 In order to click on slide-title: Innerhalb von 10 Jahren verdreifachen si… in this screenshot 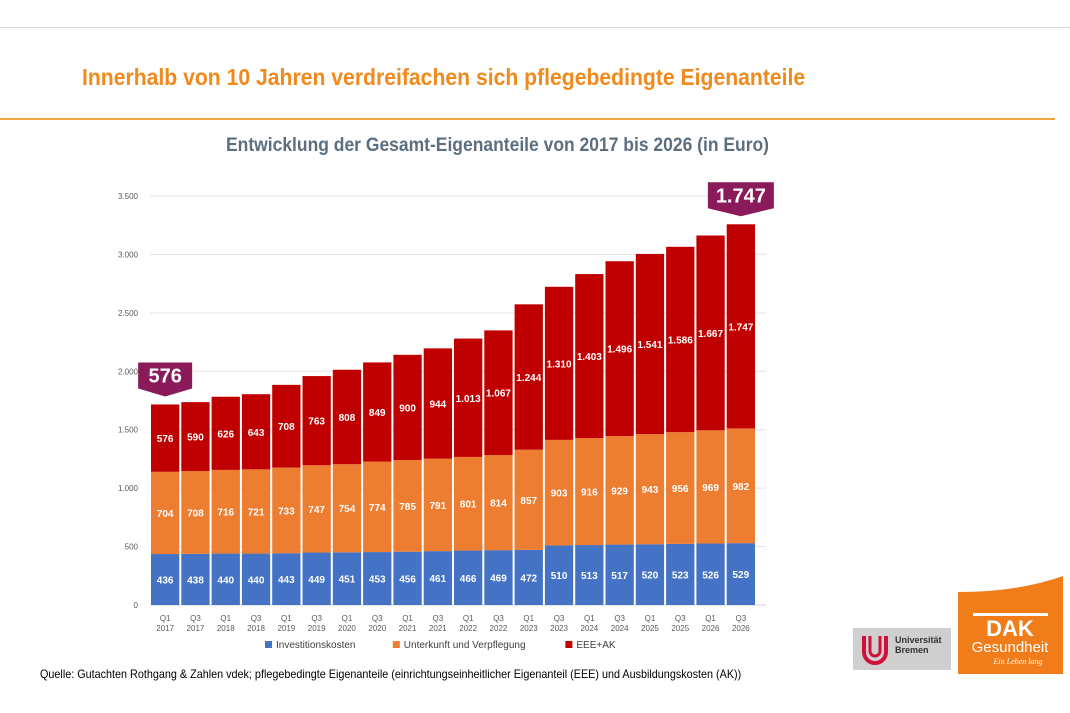, I will do `click(444, 77)`.